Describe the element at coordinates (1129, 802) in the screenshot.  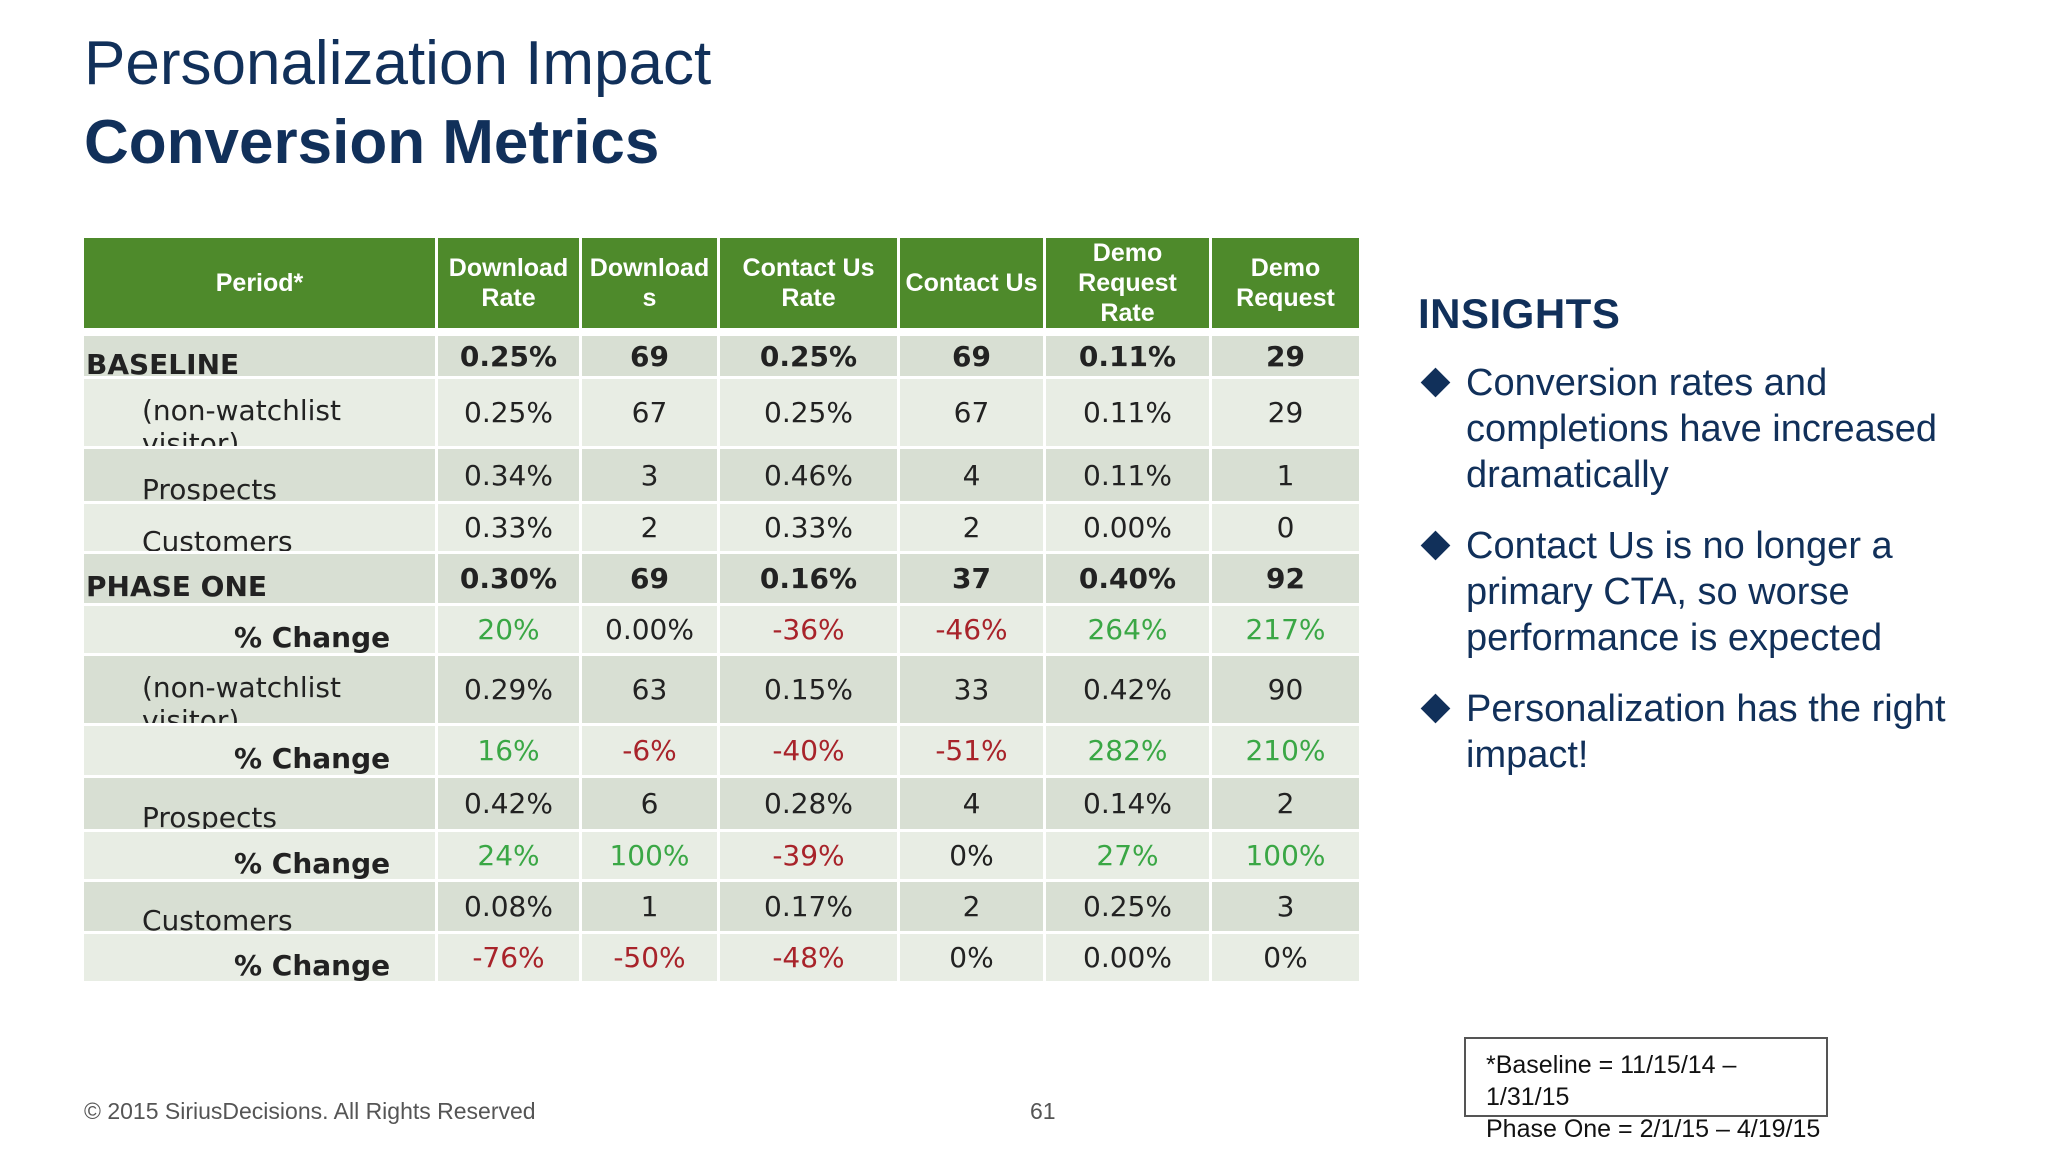
I see `table-cell: 0.14%` at that location.